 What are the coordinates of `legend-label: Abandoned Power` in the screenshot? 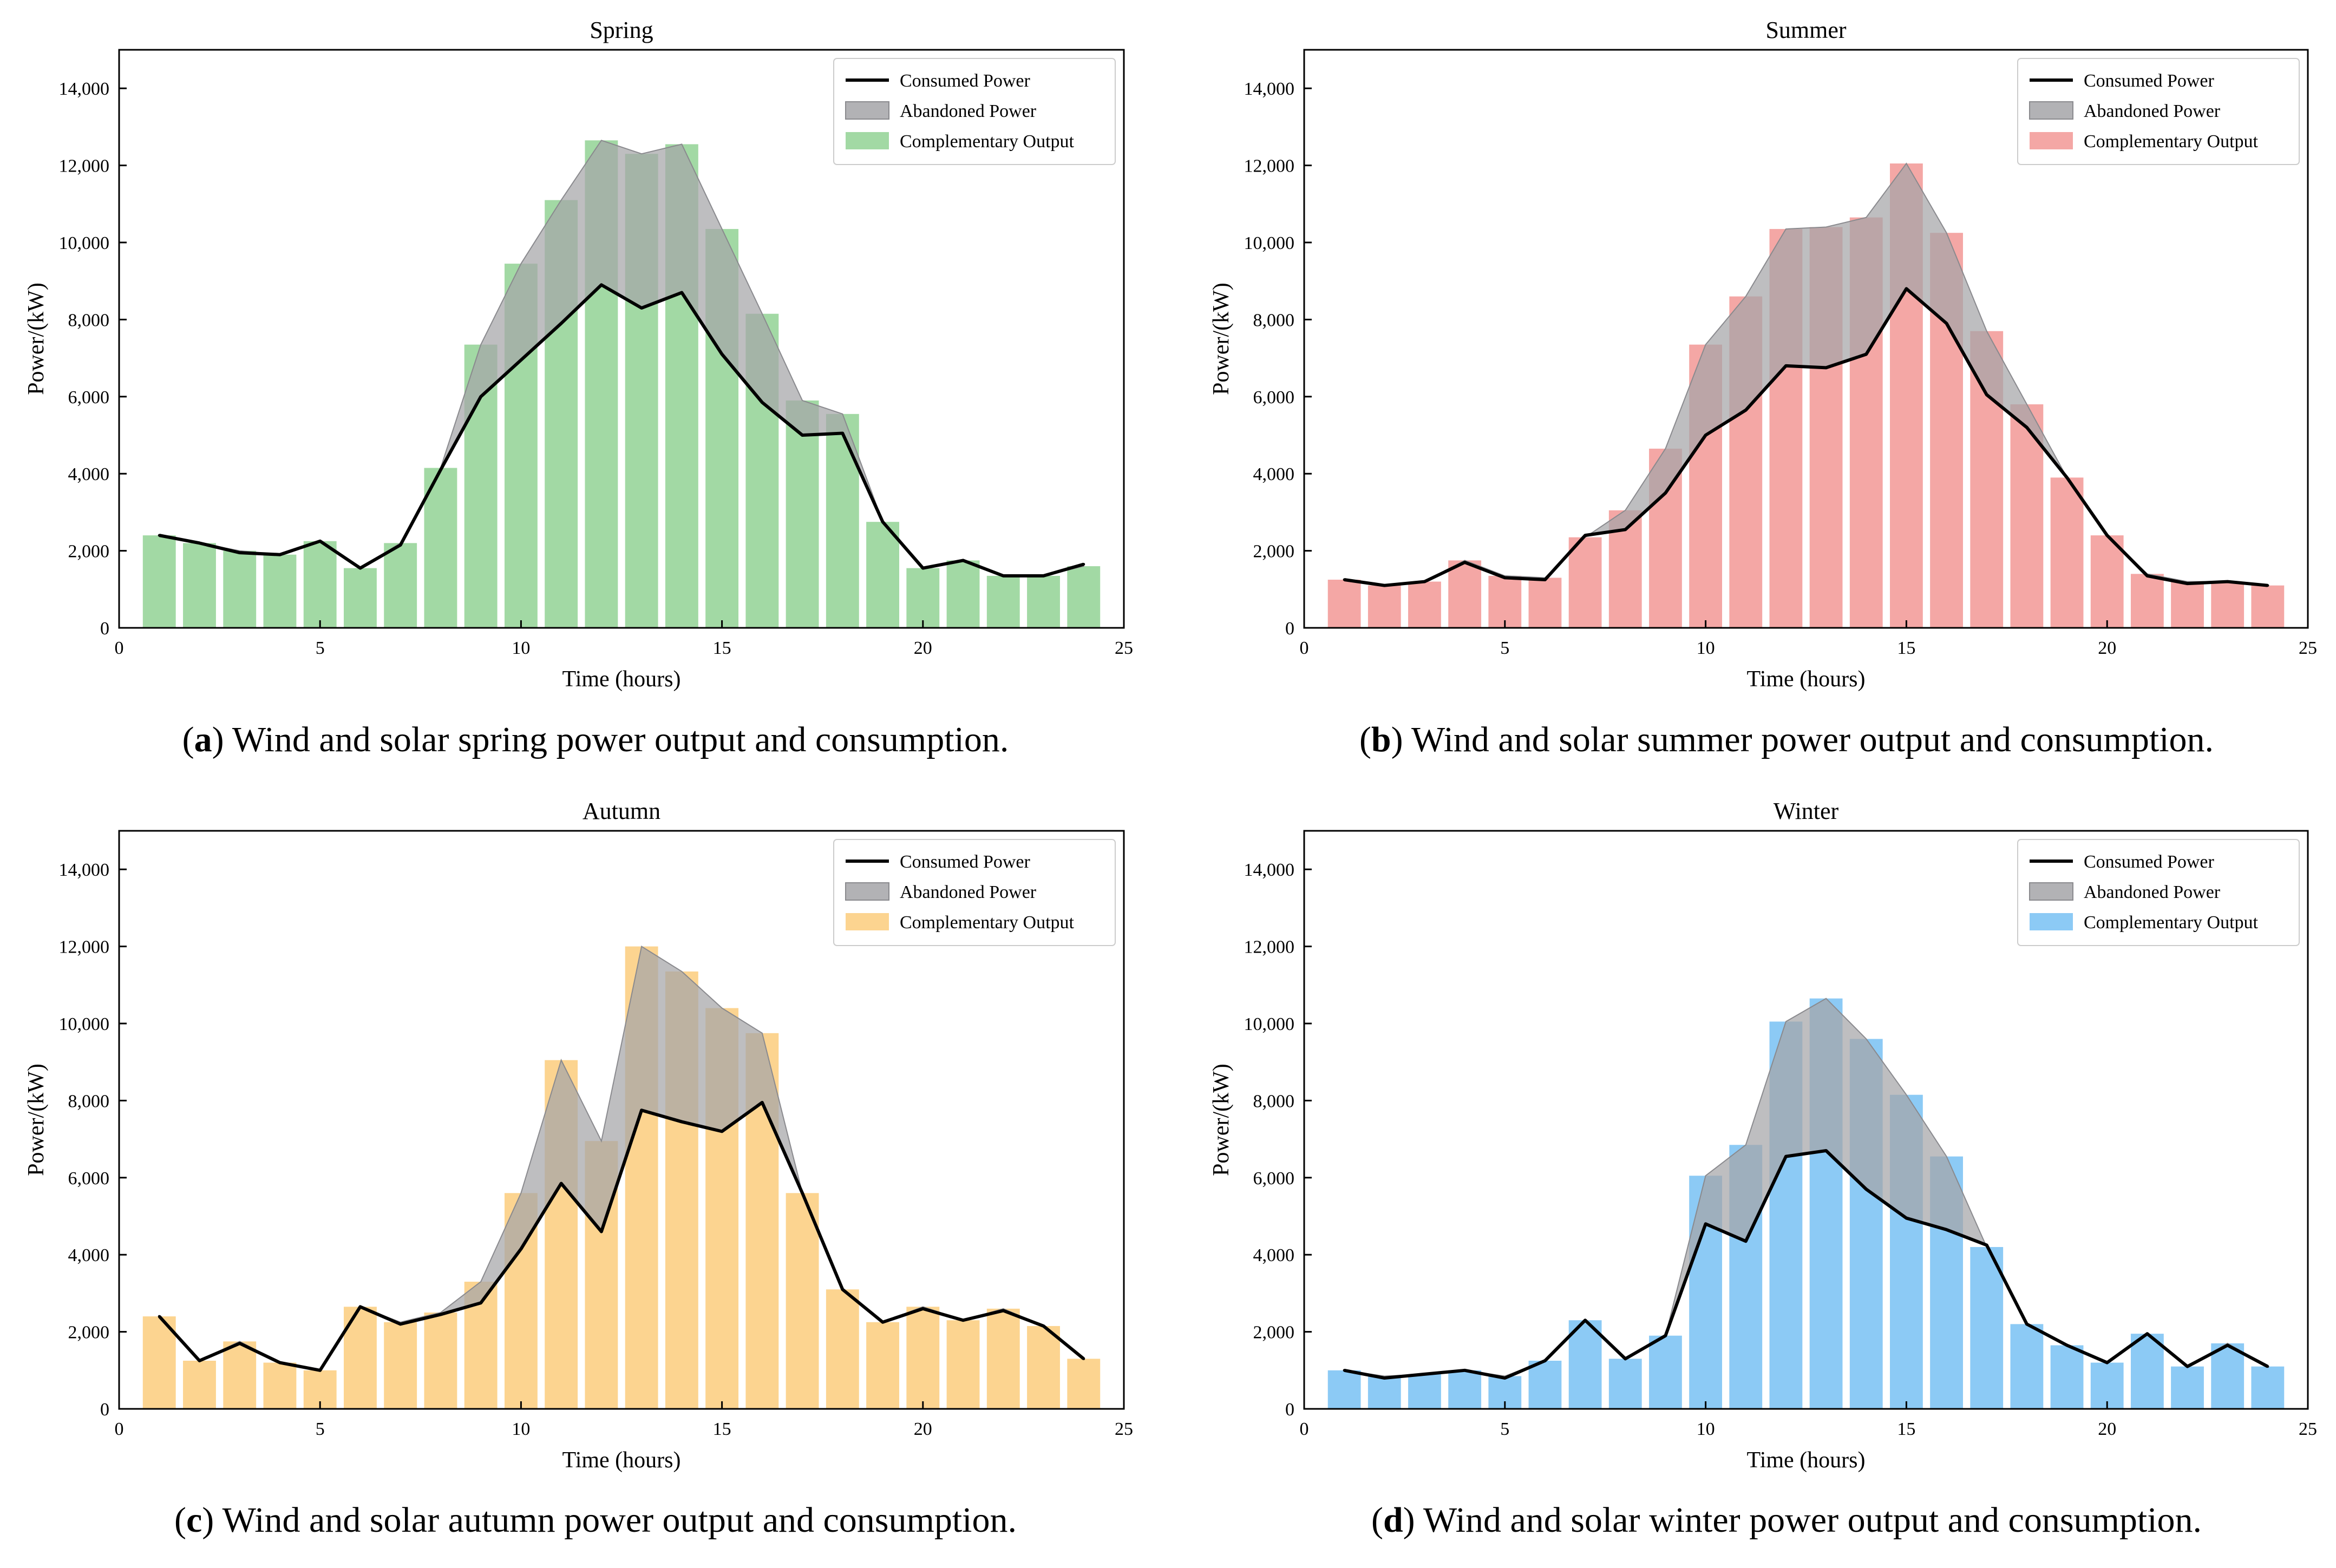 It's located at (2152, 892).